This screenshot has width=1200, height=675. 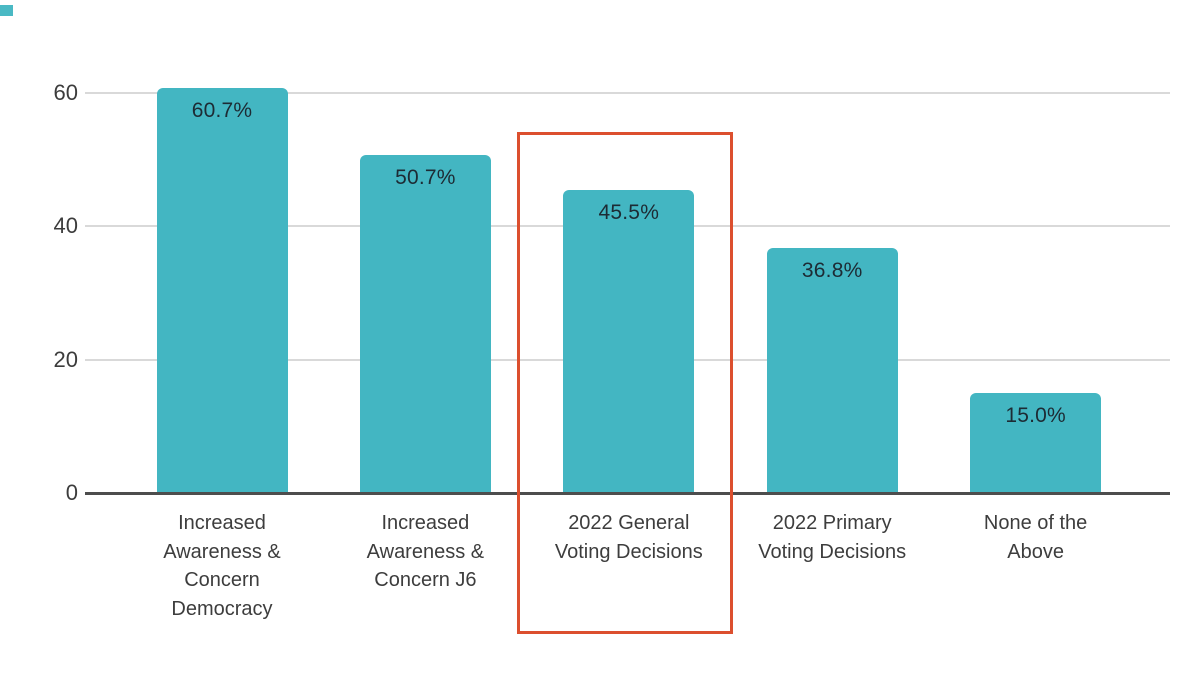 What do you see at coordinates (629, 212) in the screenshot?
I see `bar-value-label: 45.5%` at bounding box center [629, 212].